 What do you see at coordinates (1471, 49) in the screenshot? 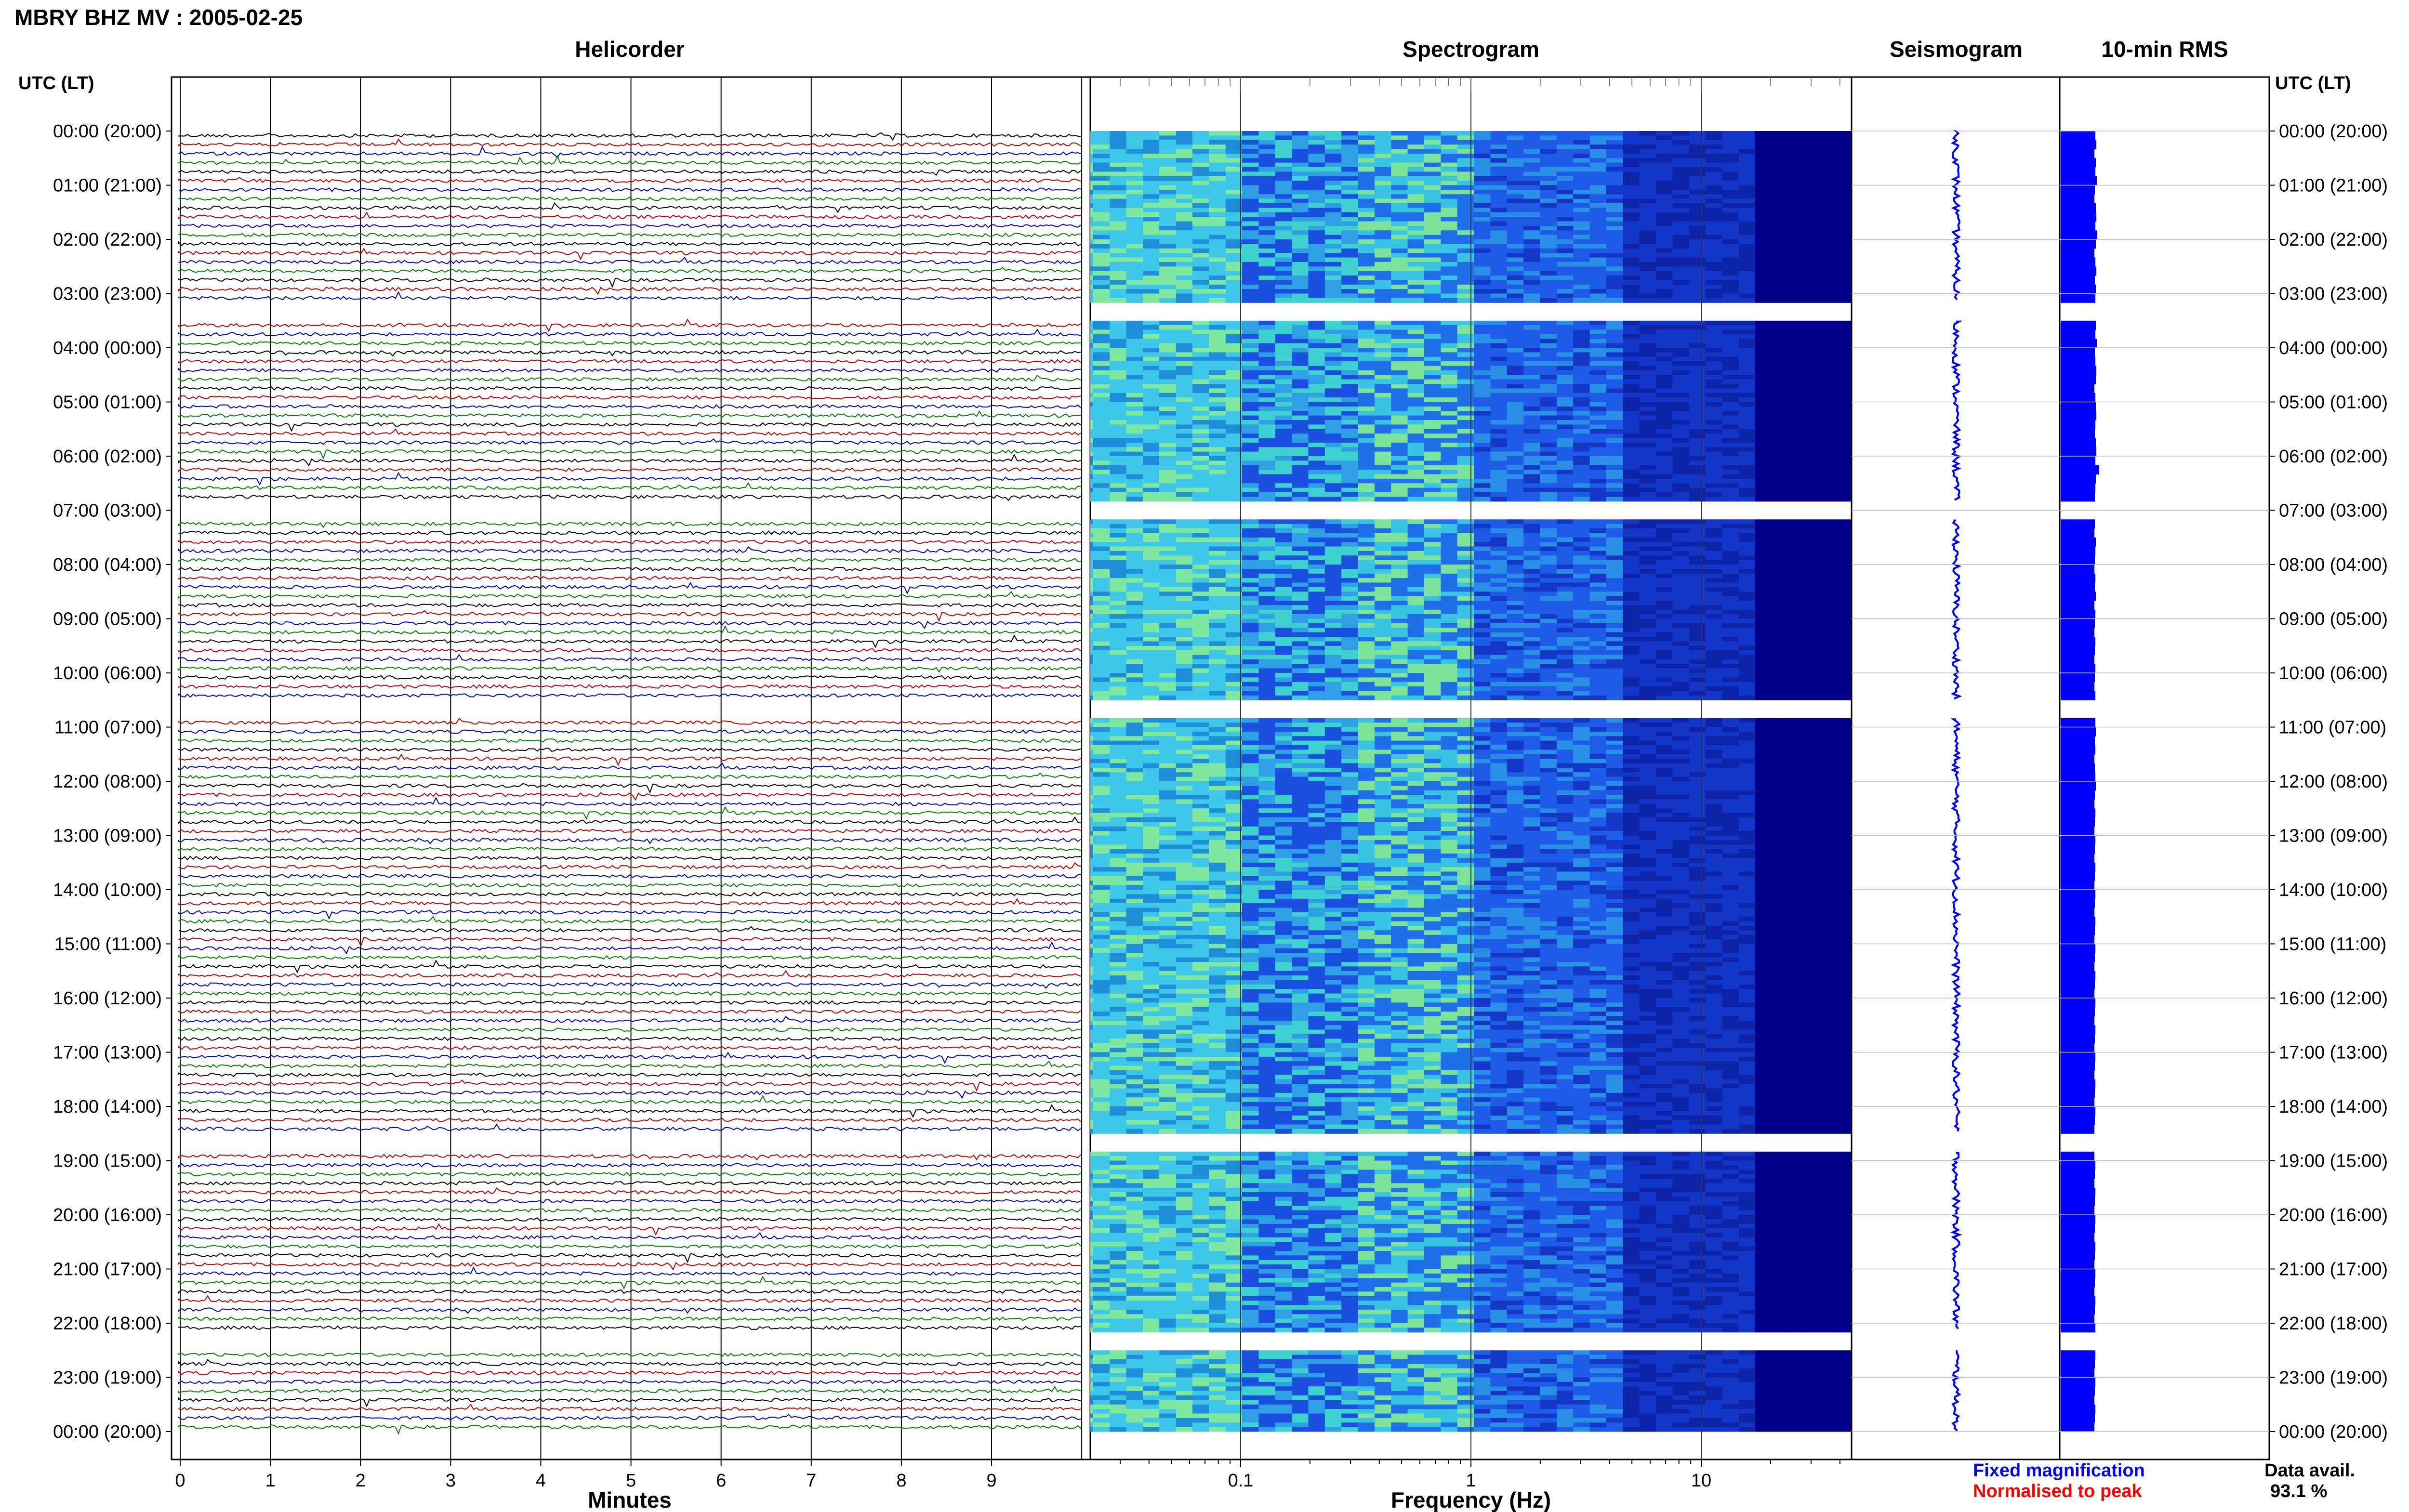
I see `spectrogram-title: Spectrogram` at bounding box center [1471, 49].